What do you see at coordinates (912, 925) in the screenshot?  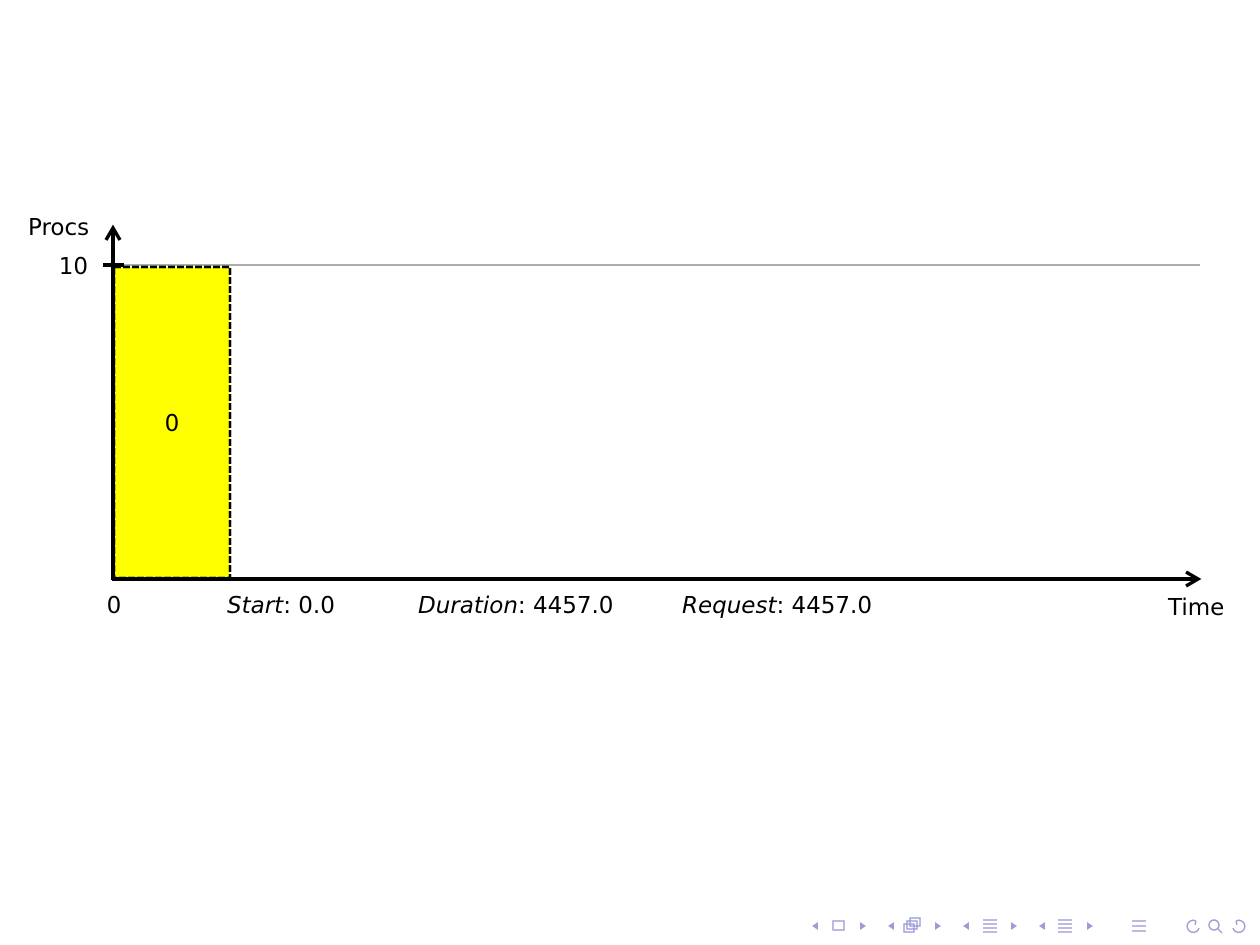 I see `subsection-icon` at bounding box center [912, 925].